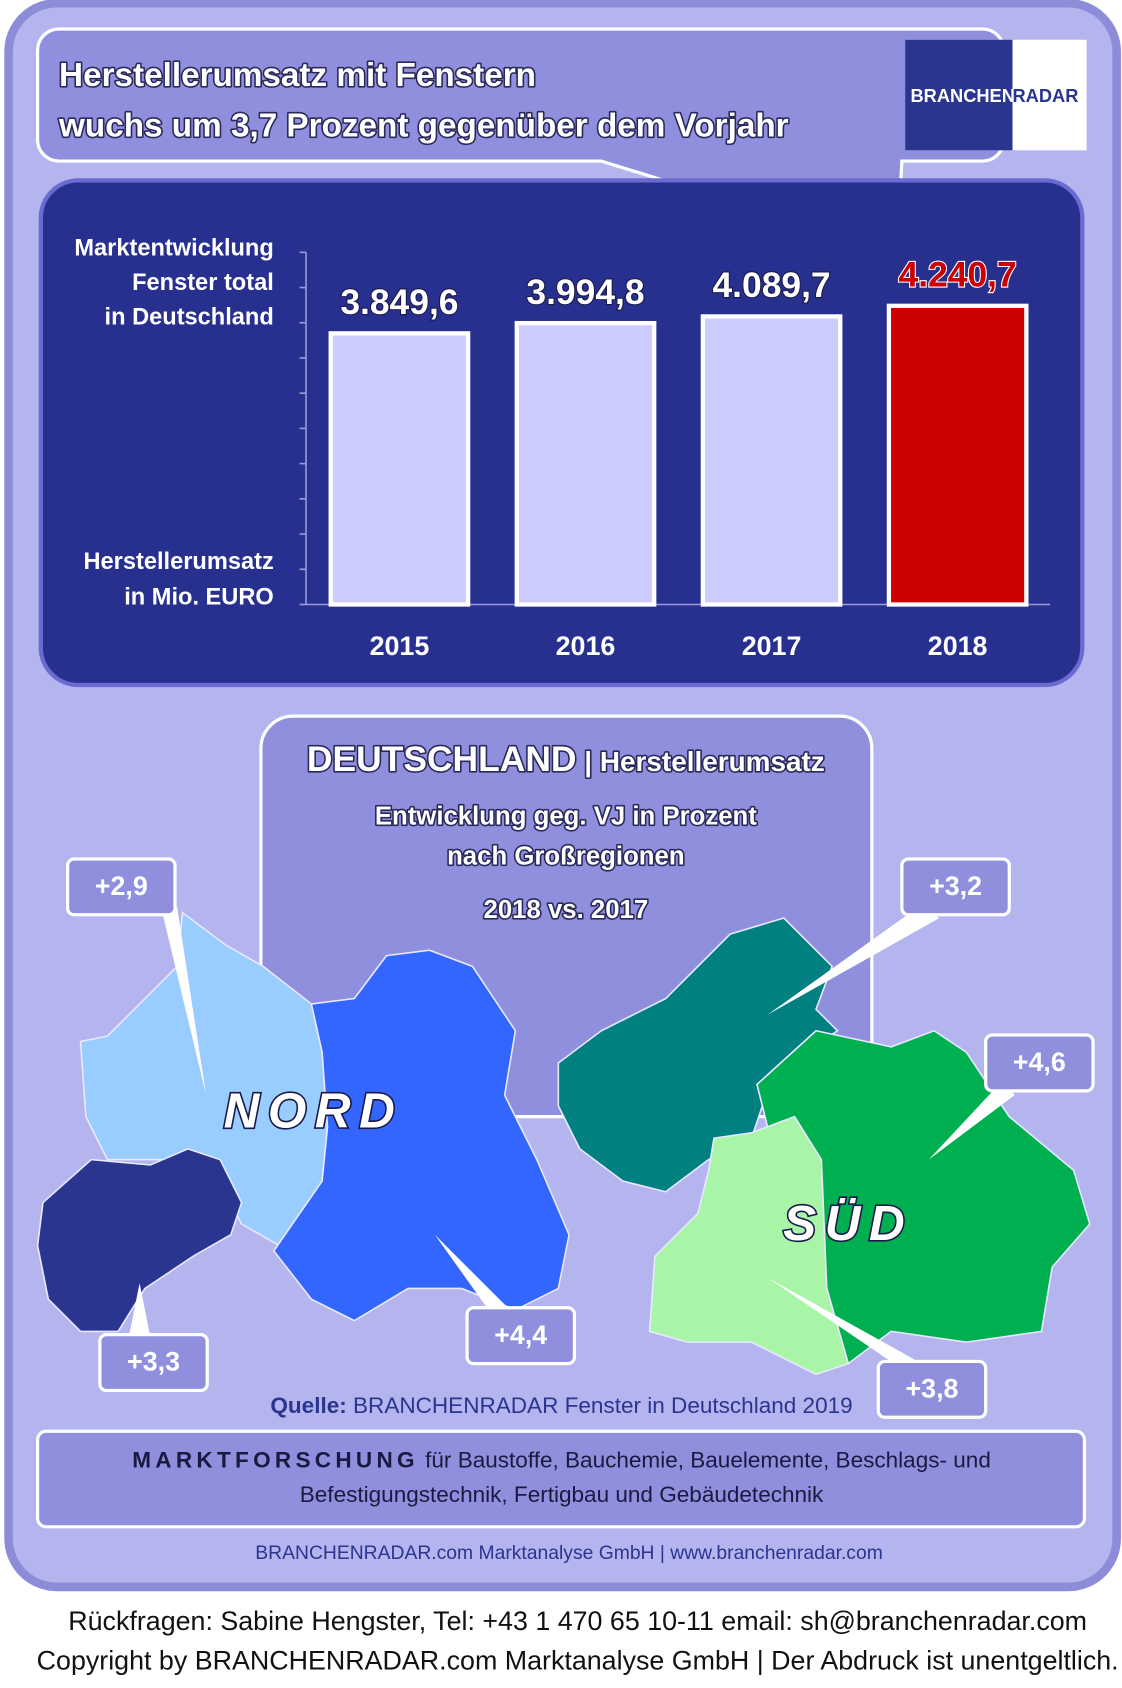 This screenshot has width=1122, height=1688. What do you see at coordinates (771, 285) in the screenshot?
I see `value-label: 4.089,7` at bounding box center [771, 285].